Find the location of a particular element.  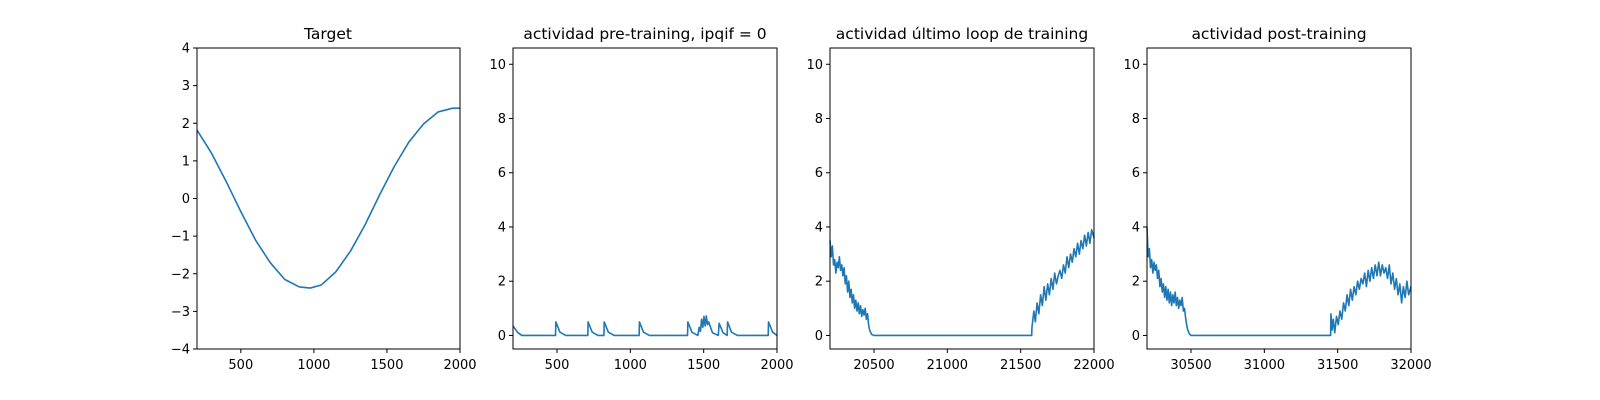

y-tick-label: 1 is located at coordinates (186, 161).